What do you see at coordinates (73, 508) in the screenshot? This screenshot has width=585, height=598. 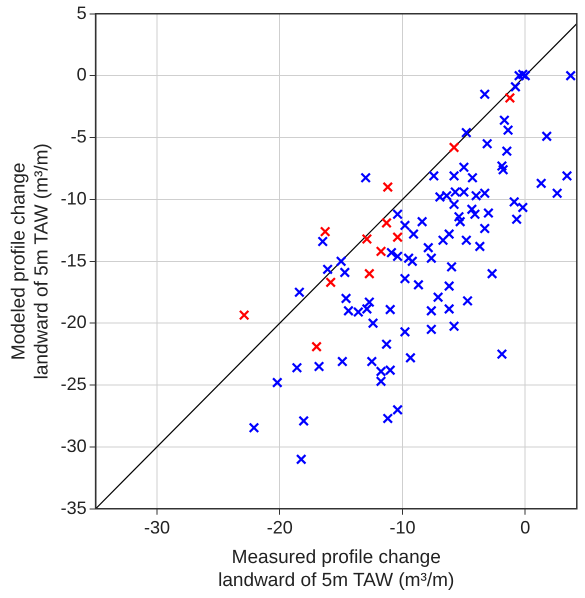 I see `y-tick-label: -35` at bounding box center [73, 508].